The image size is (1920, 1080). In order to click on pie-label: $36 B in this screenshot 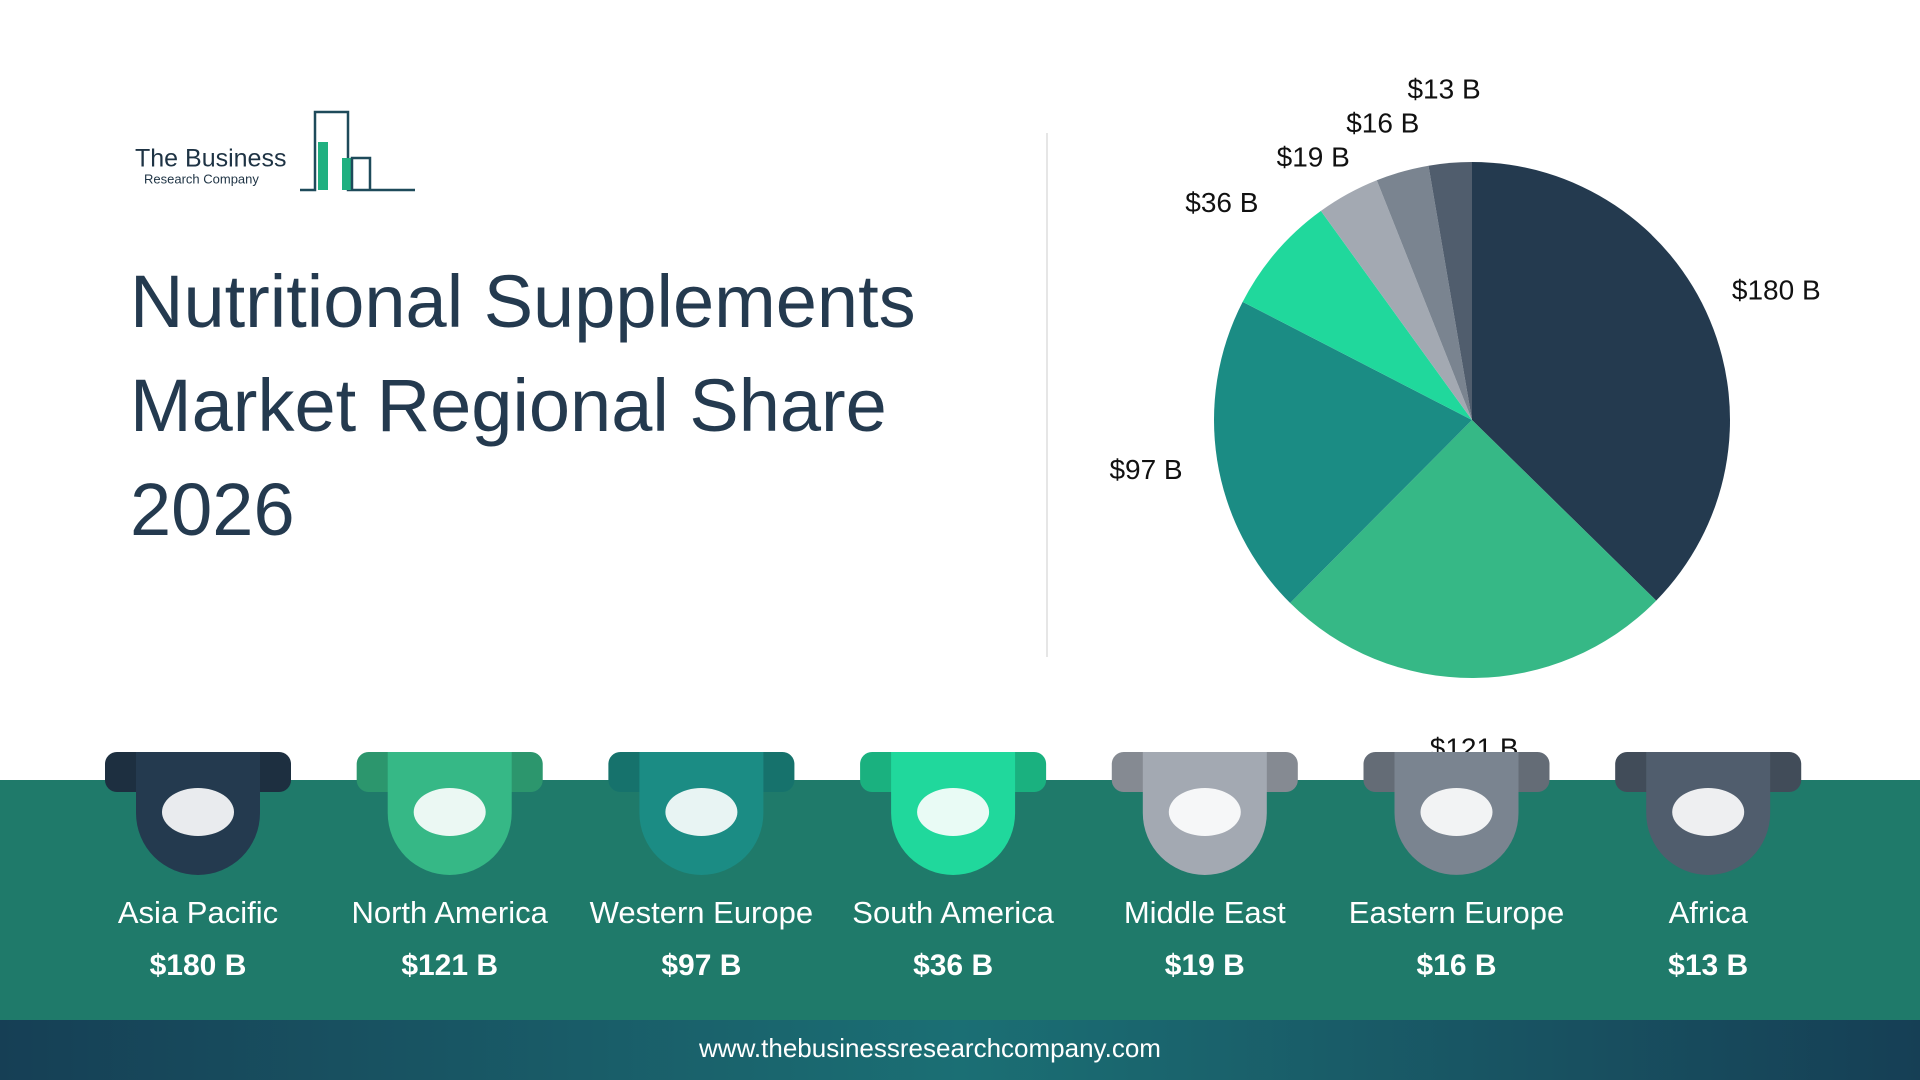, I will do `click(1221, 202)`.